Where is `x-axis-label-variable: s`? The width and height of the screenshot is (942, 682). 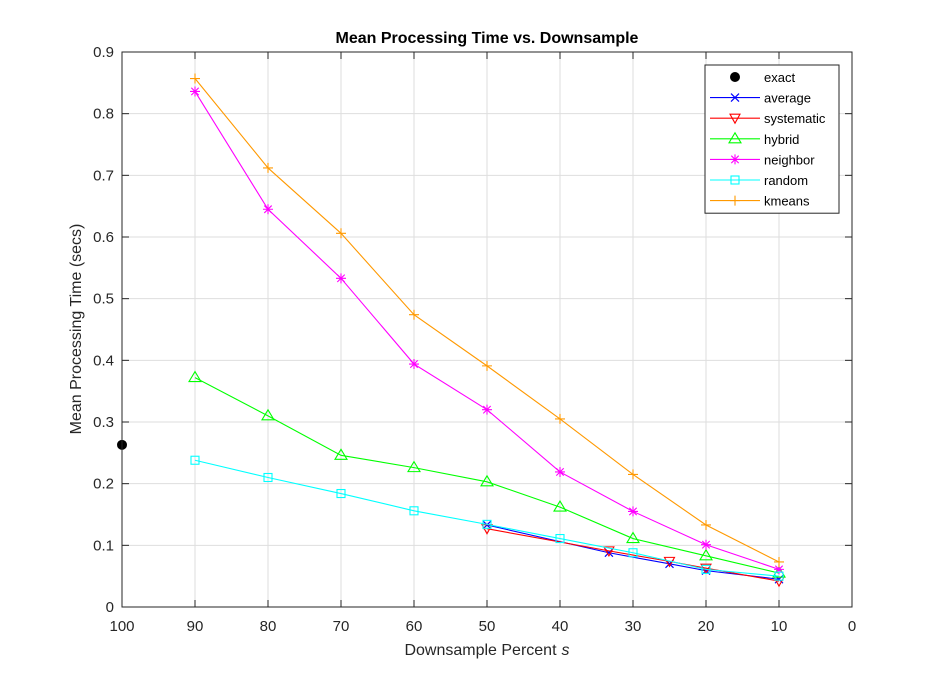 x-axis-label-variable: s is located at coordinates (566, 650).